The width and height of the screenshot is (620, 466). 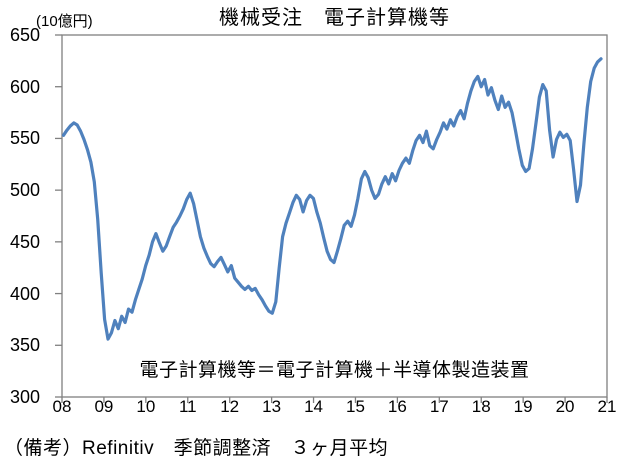 I want to click on x-tick-label: 19, so click(x=523, y=406).